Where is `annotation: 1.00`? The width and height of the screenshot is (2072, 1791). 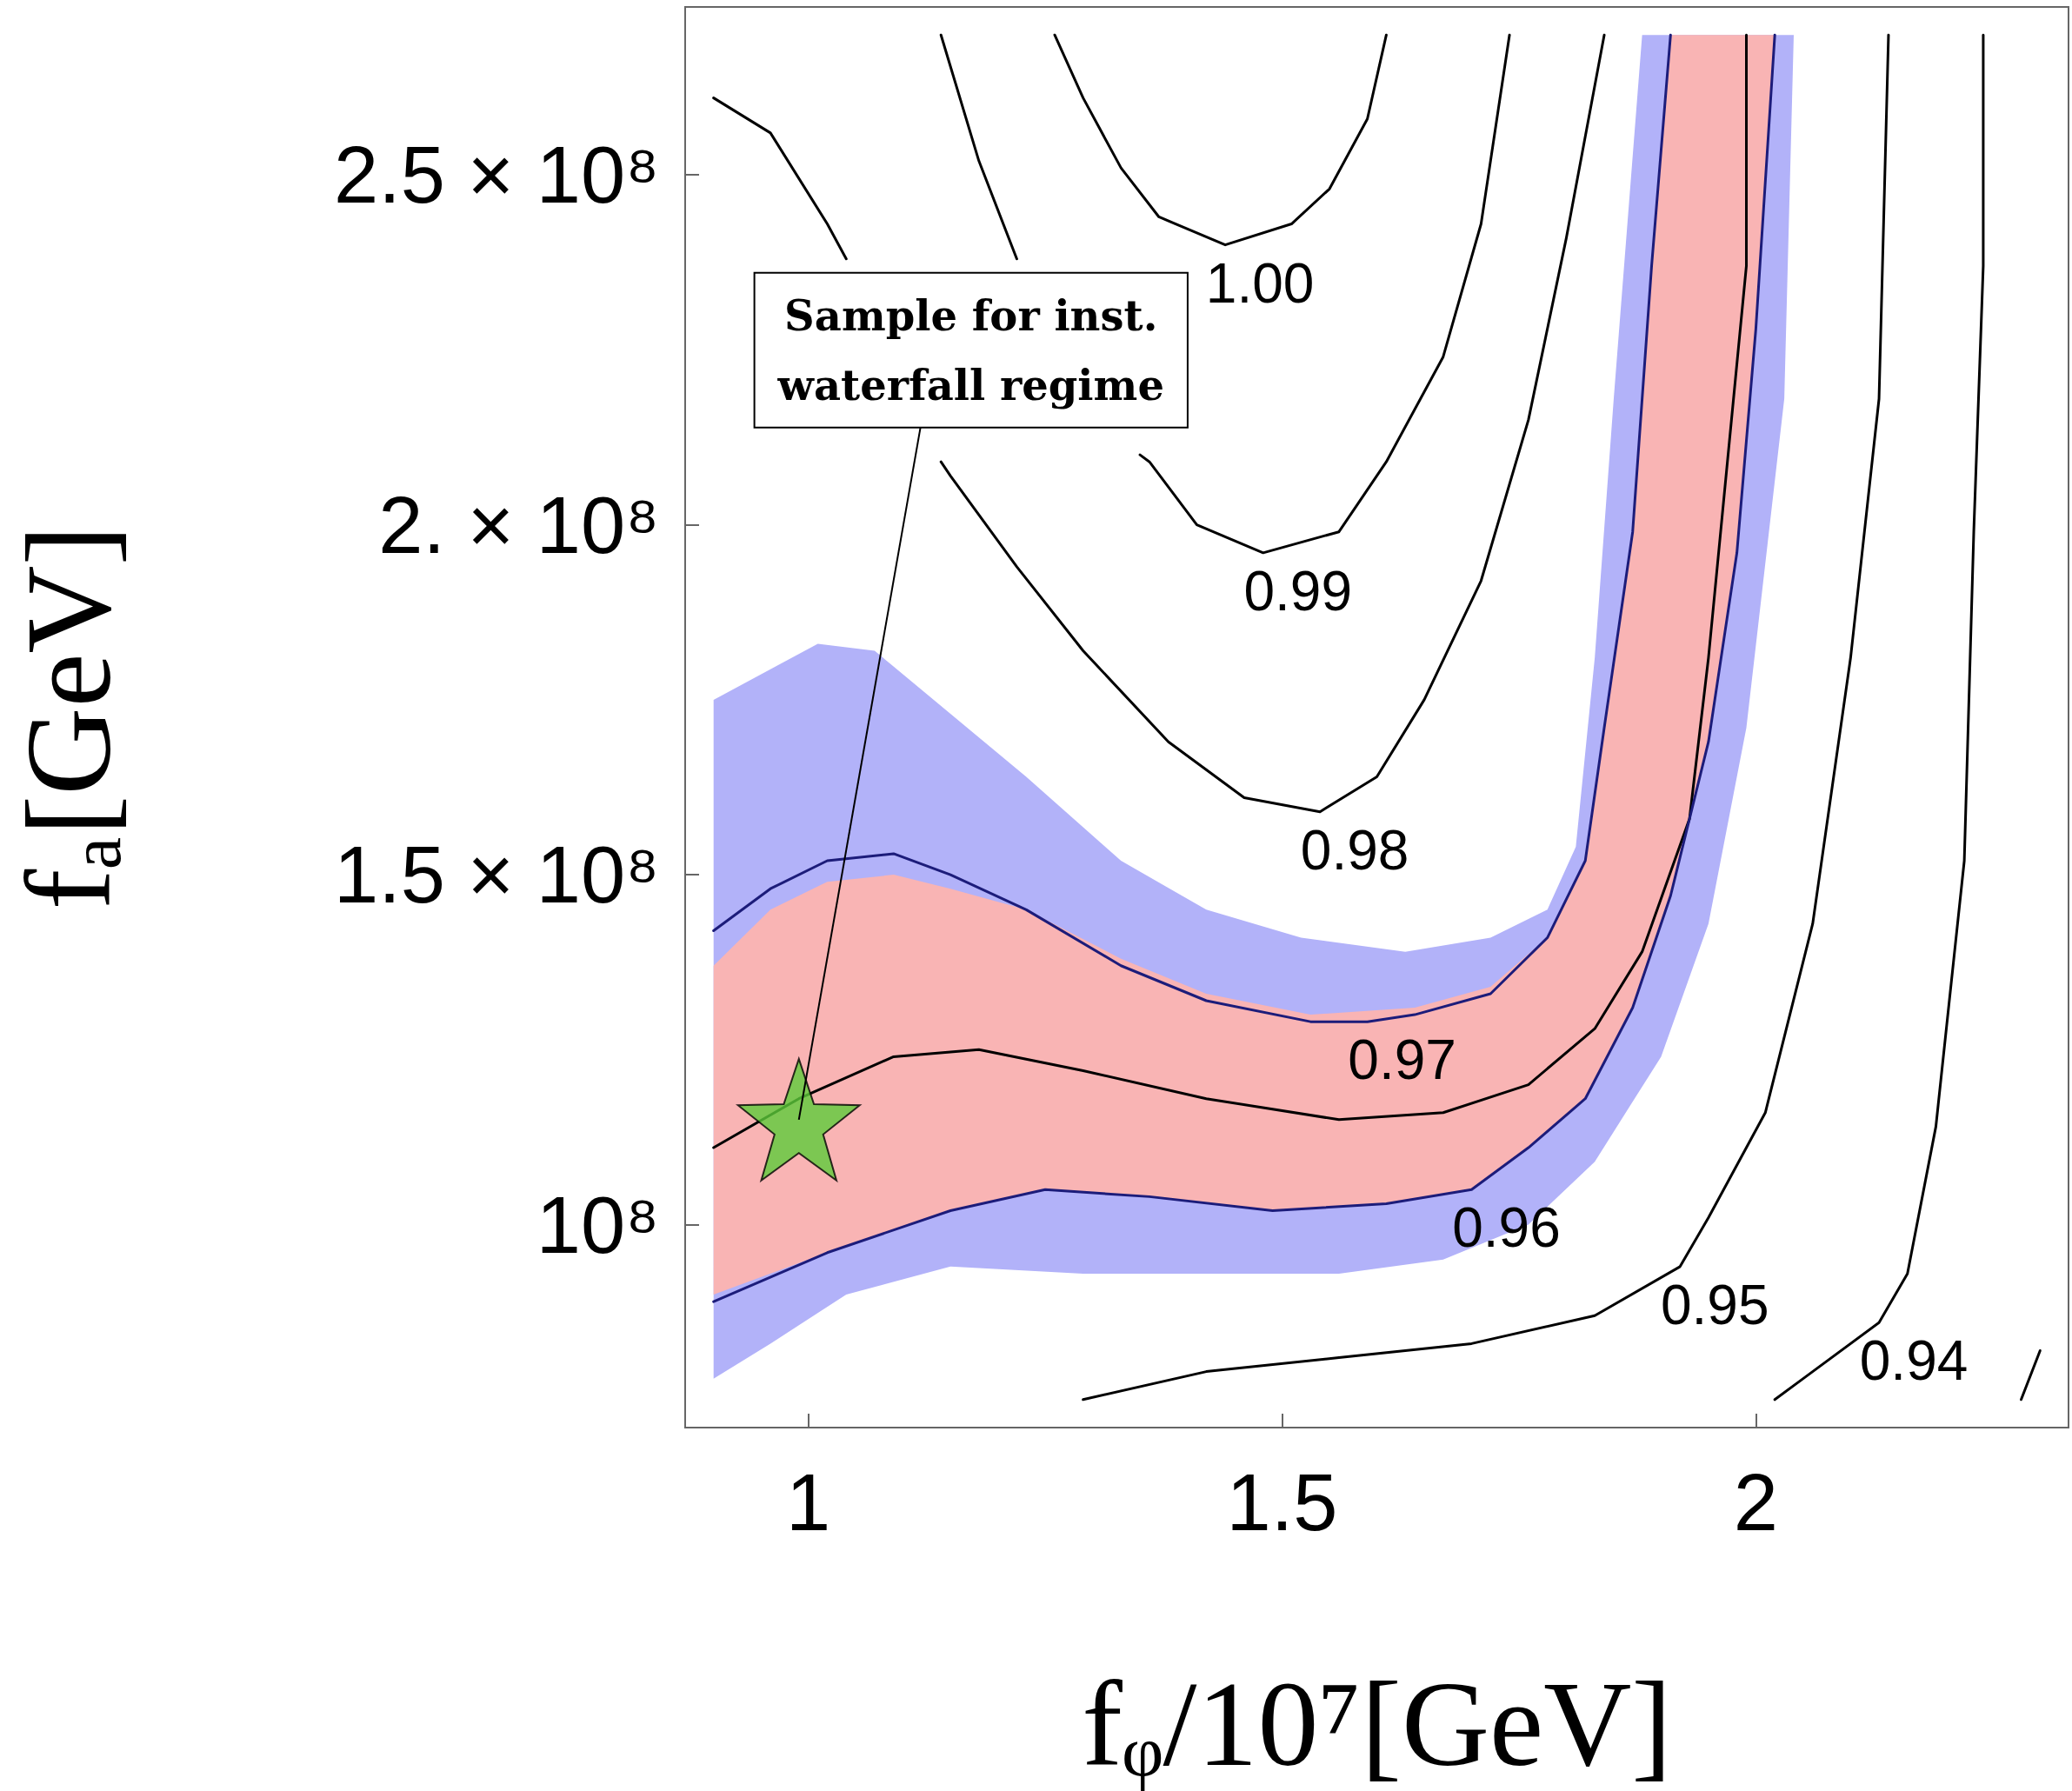 annotation: 1.00 is located at coordinates (1260, 283).